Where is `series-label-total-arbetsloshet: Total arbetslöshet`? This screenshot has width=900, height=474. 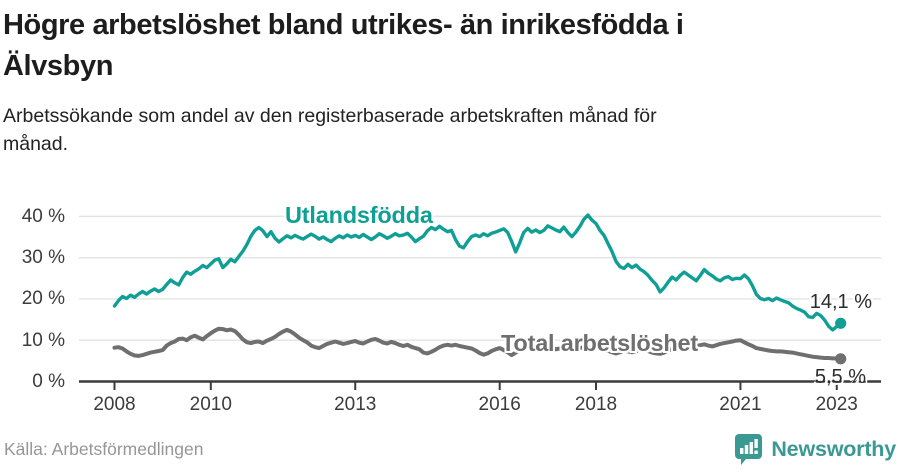
series-label-total-arbetsloshet: Total arbetslöshet is located at coordinates (600, 343).